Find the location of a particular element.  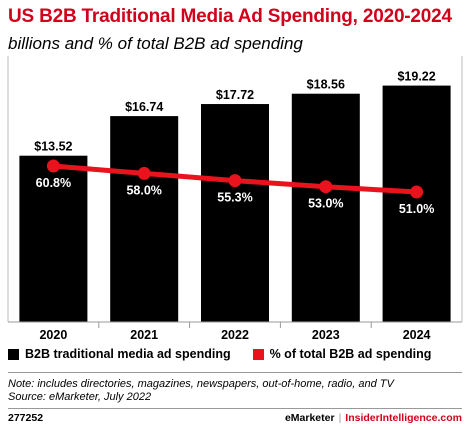

divider-top is located at coordinates (235, 372).